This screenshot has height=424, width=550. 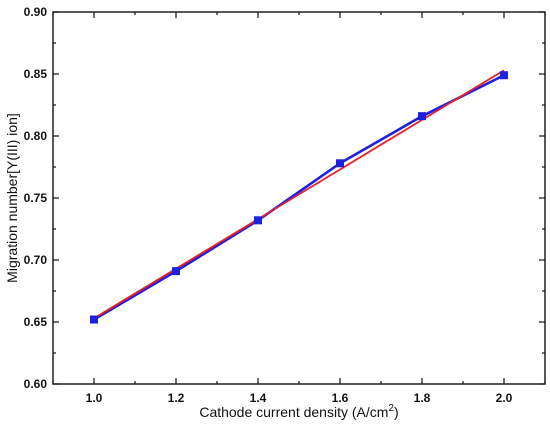 What do you see at coordinates (176, 398) in the screenshot?
I see `x-tick-label: 1.2` at bounding box center [176, 398].